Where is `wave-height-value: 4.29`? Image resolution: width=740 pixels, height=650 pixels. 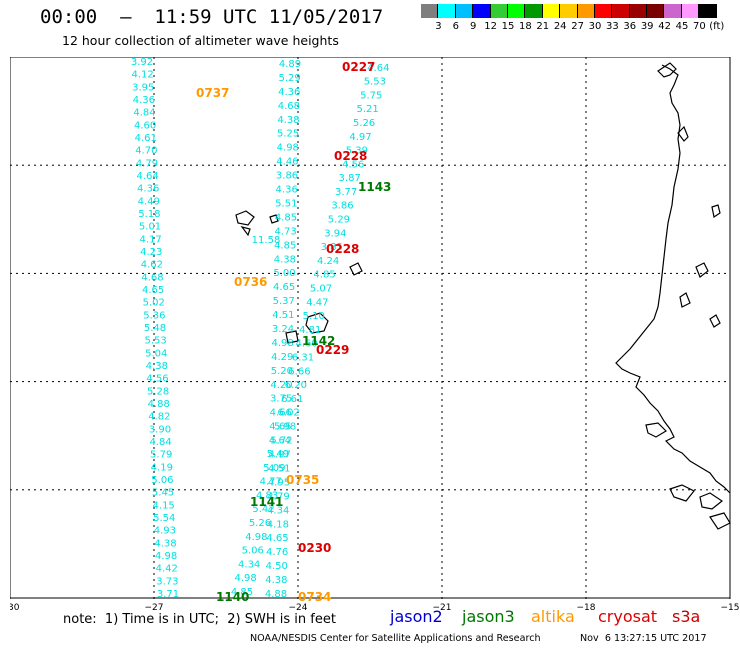
wave-height-value: 4.29 is located at coordinates (282, 357).